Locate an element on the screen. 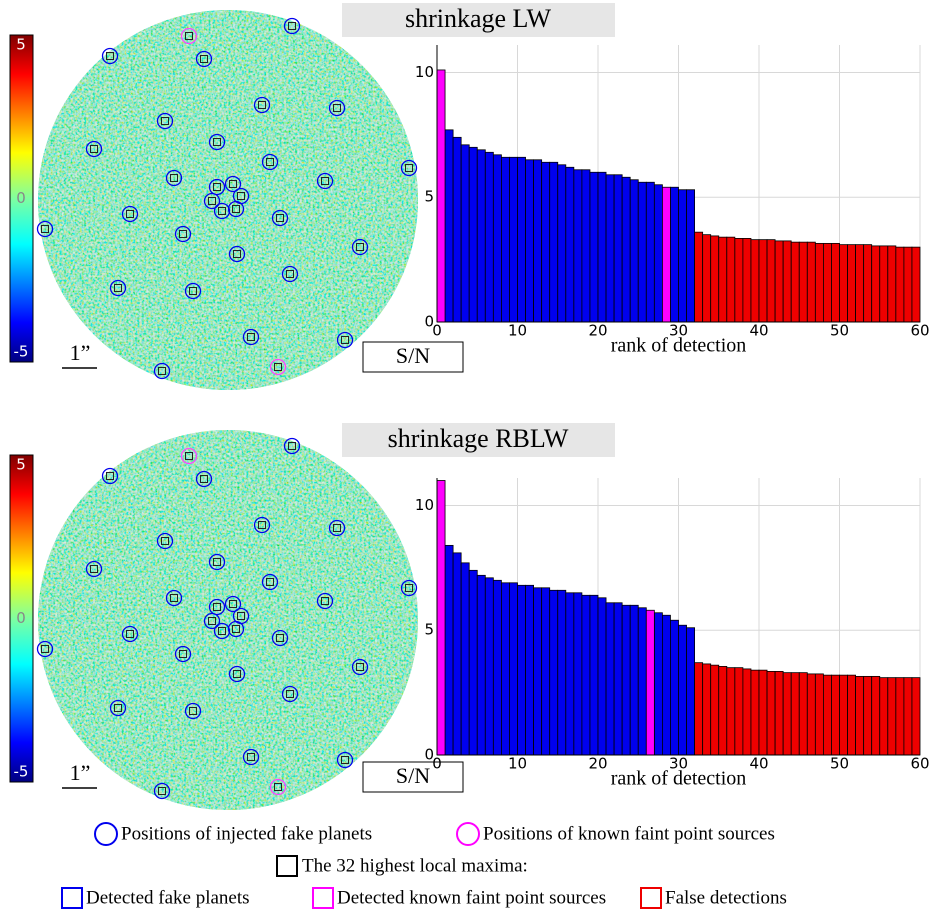 This screenshot has width=933, height=914. colorbar-tick-label: 0 is located at coordinates (21, 198).